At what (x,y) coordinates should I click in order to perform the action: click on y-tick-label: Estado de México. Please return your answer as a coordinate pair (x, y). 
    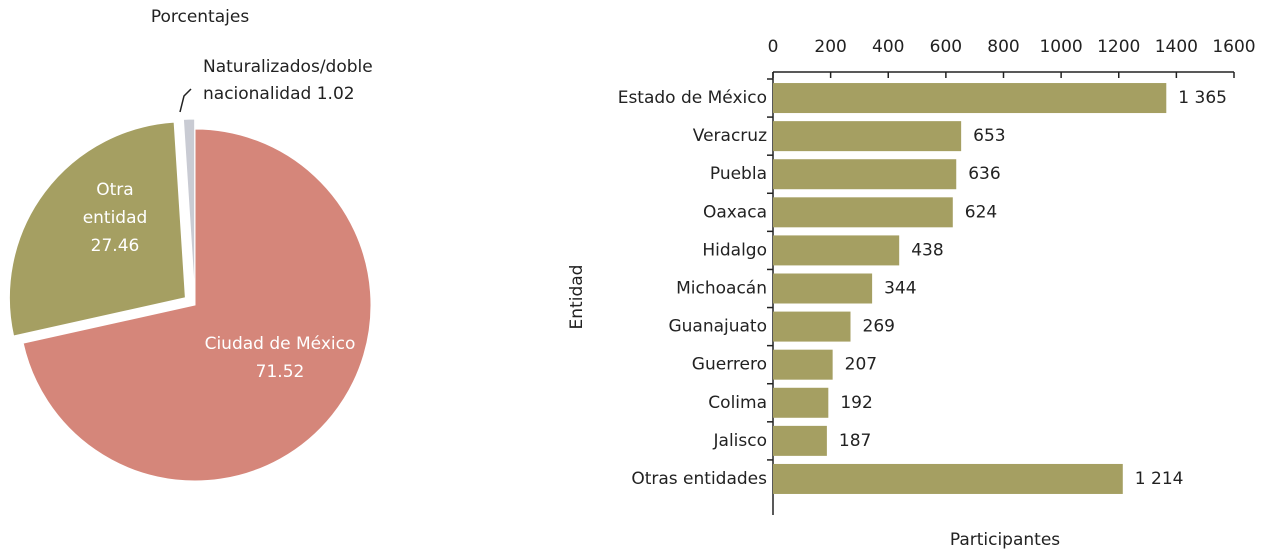
    Looking at the image, I should click on (692, 98).